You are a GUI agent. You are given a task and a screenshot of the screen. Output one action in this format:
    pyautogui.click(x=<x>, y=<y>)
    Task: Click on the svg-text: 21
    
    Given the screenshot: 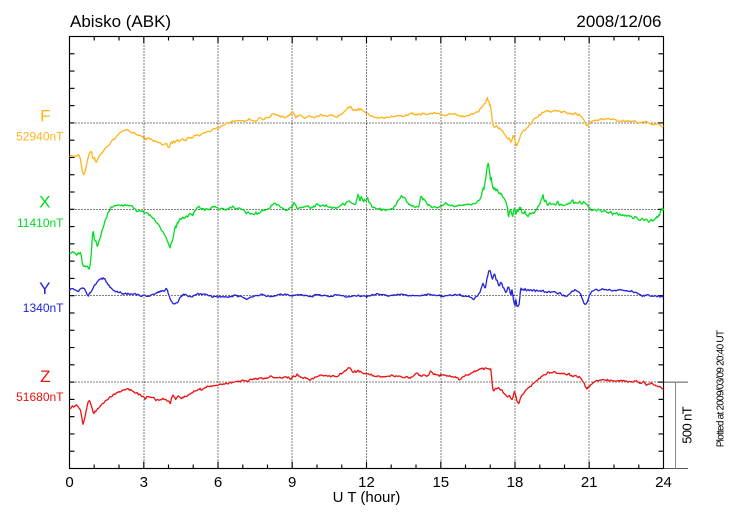 What is the action you would take?
    pyautogui.click(x=589, y=482)
    